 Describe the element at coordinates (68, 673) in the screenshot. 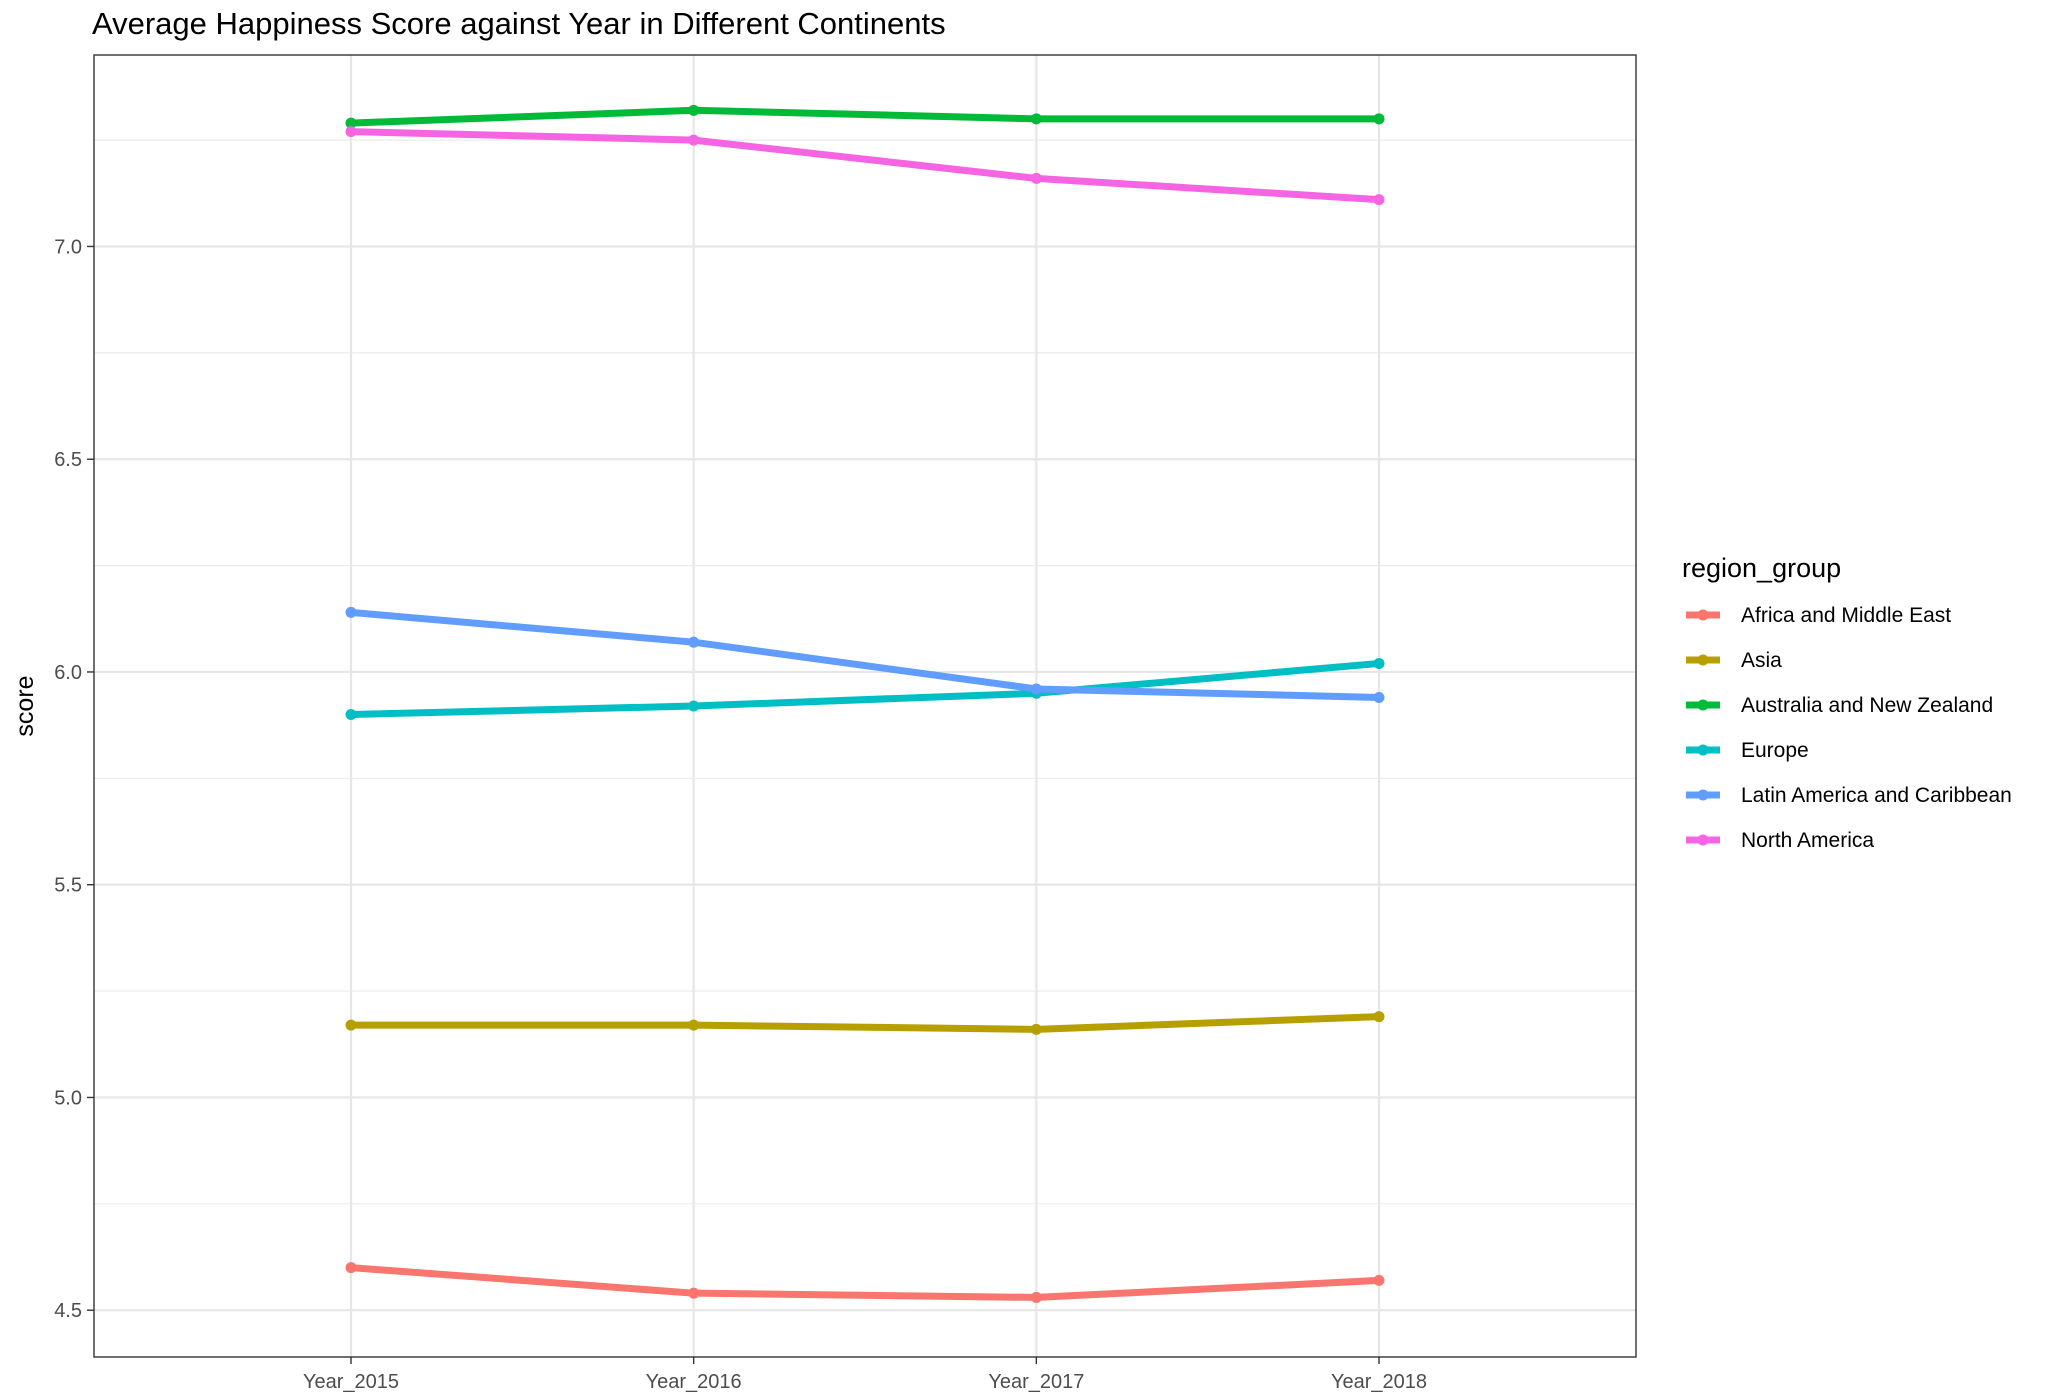

I see `y-tick-label: 6.0` at that location.